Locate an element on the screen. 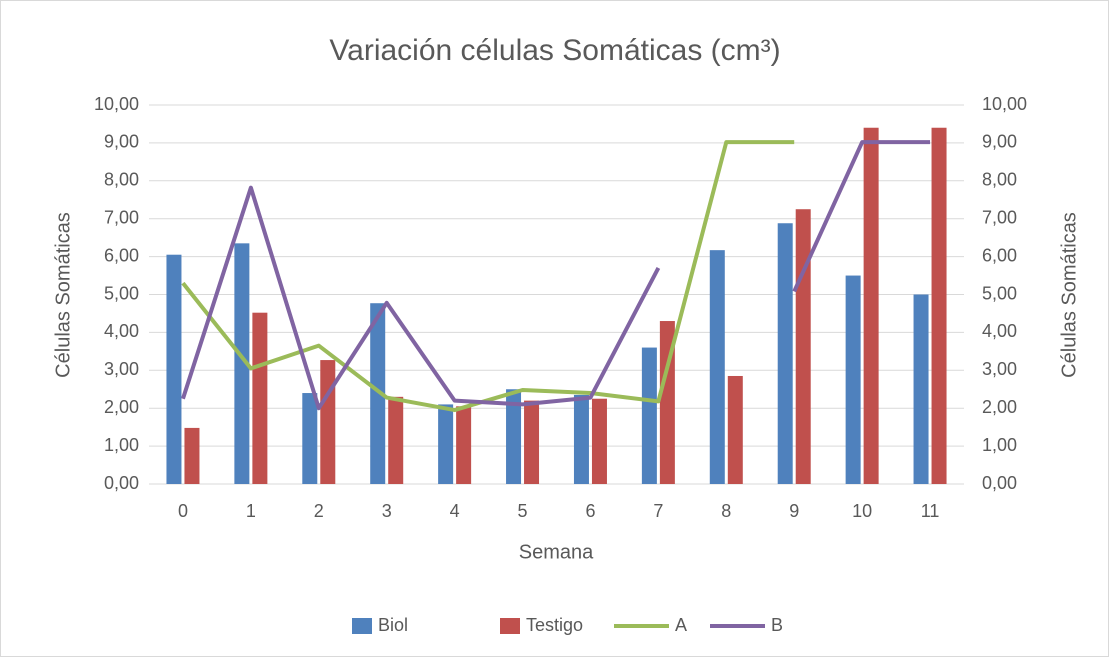  x-tick-label: 6 is located at coordinates (590, 511).